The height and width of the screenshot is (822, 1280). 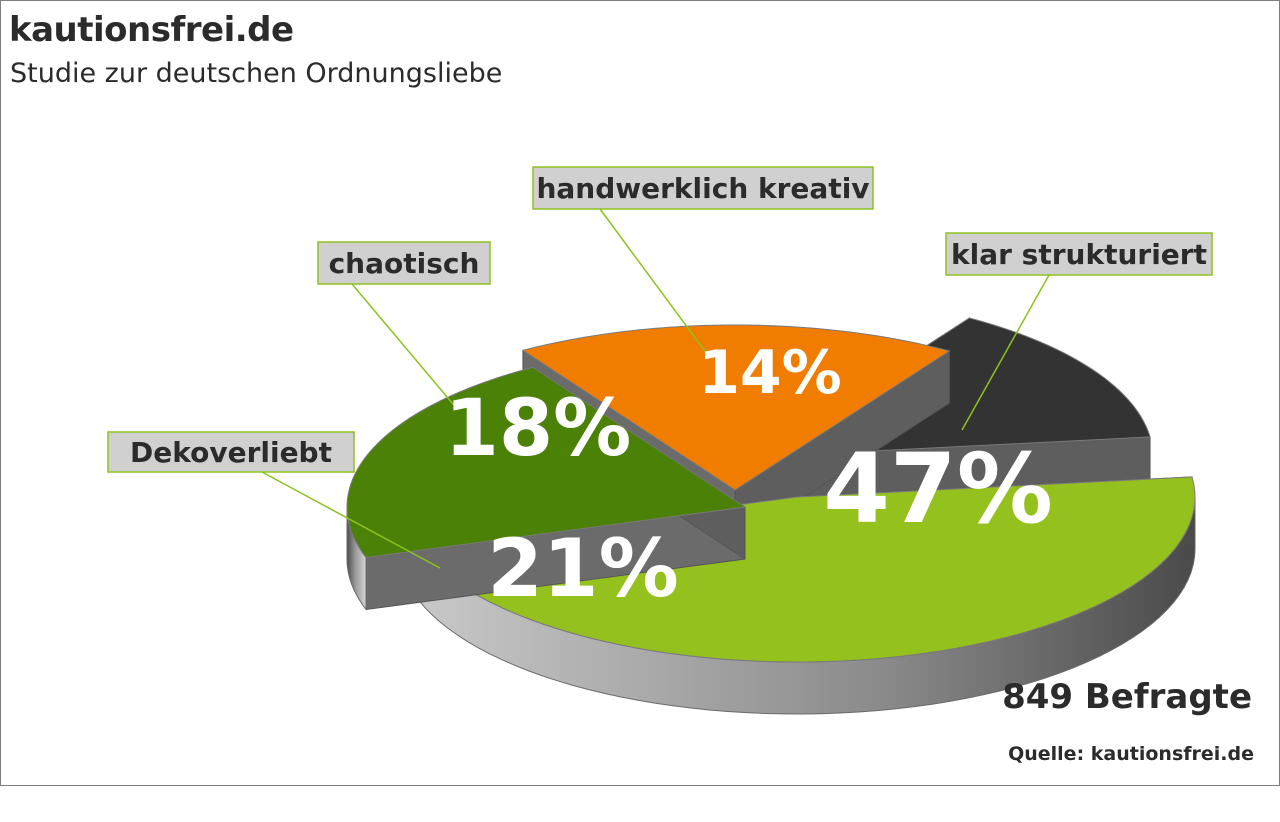 I want to click on label-text-handwerk: handwerklich kreativ, so click(x=702, y=188).